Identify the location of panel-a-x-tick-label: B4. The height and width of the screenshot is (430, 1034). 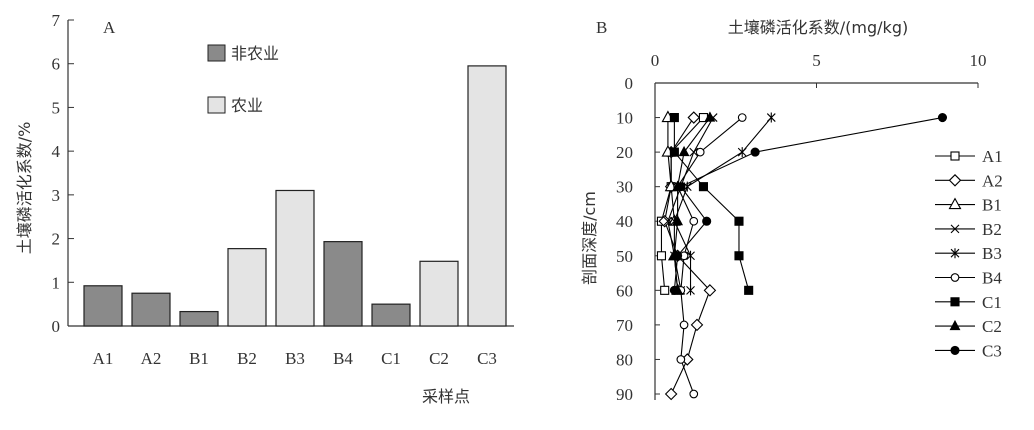
(343, 358).